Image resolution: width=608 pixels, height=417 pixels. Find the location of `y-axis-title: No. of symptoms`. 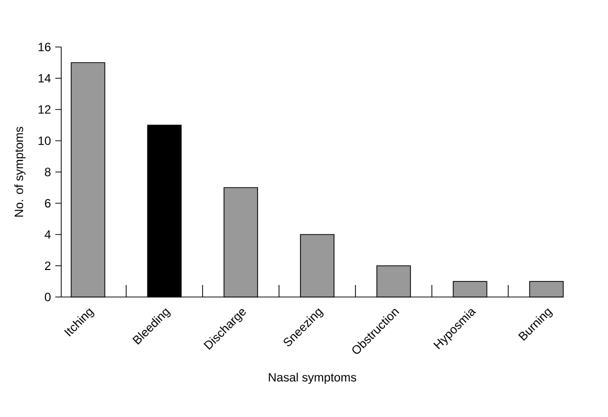

y-axis-title: No. of symptoms is located at coordinates (20, 171).